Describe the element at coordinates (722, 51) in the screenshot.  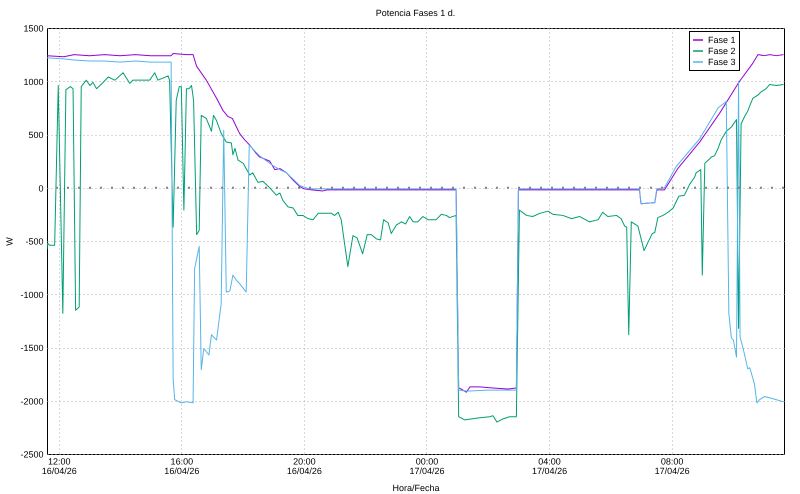
I see `legend-label: Fase 2` at that location.